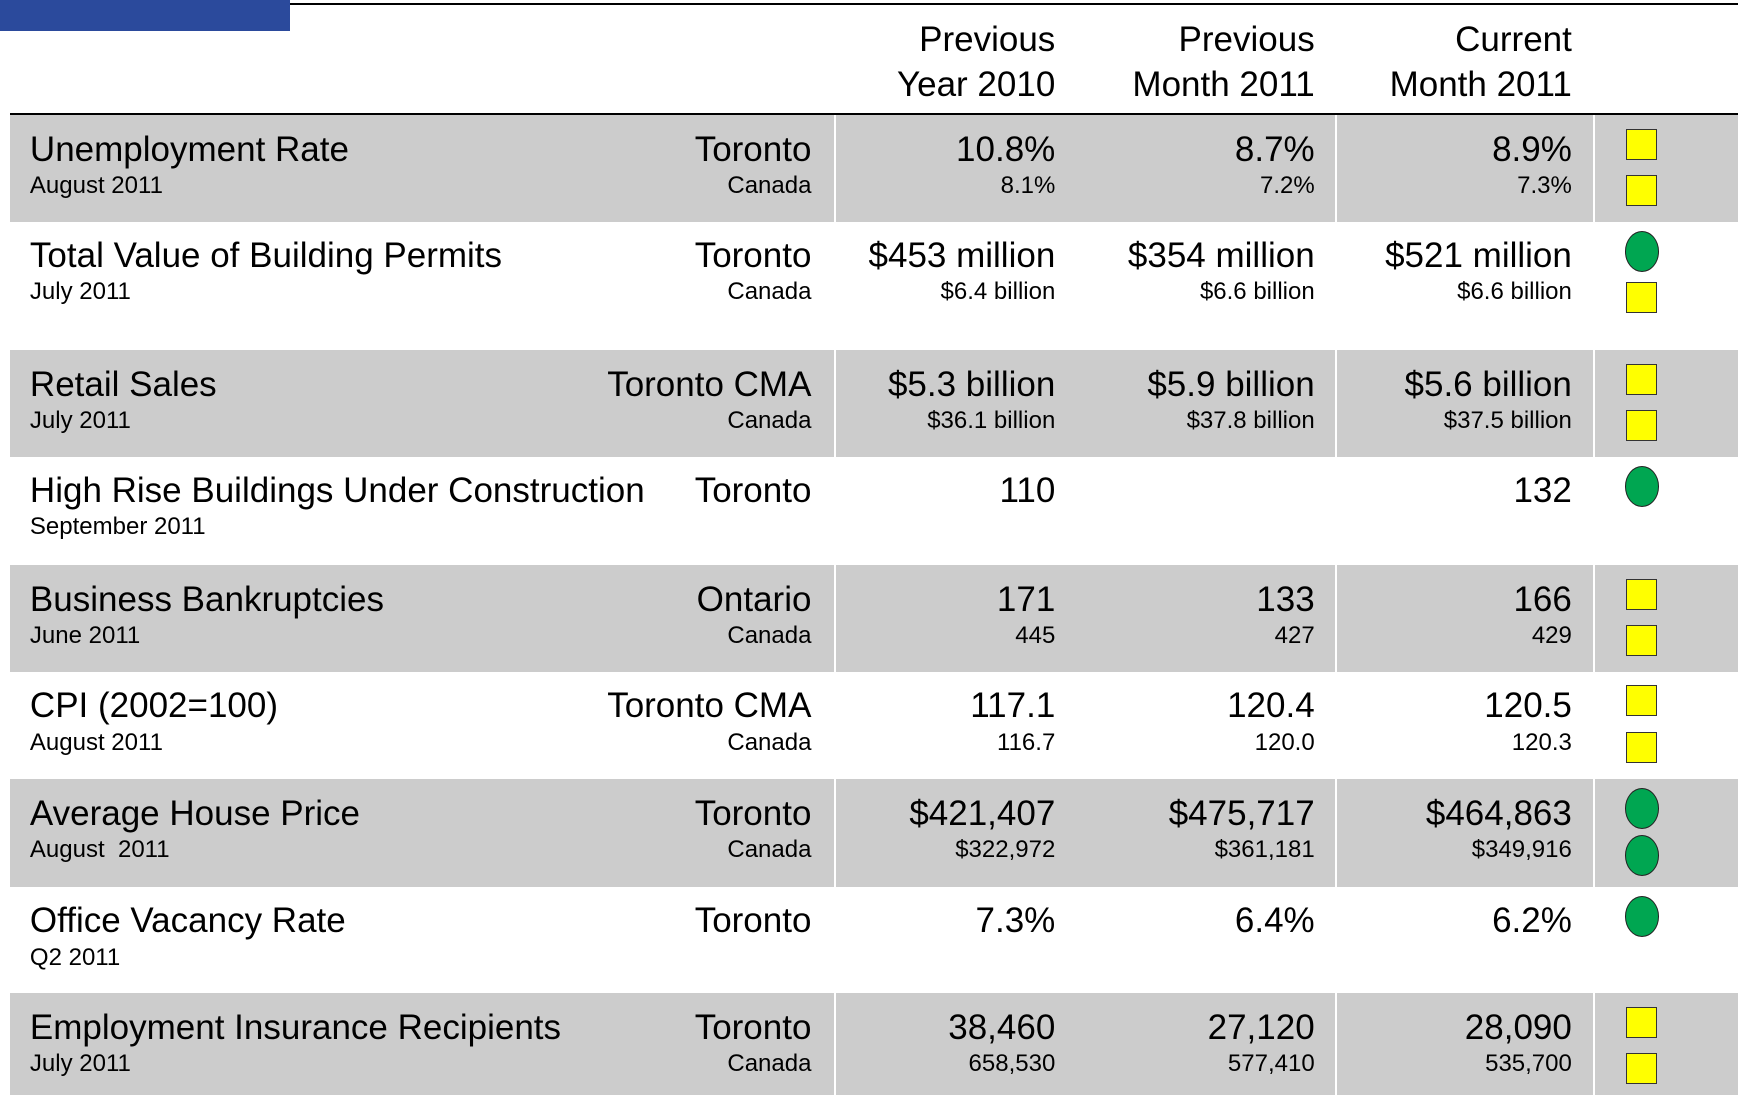 This screenshot has height=1095, width=1738. What do you see at coordinates (145, 15) in the screenshot?
I see `top-bar` at bounding box center [145, 15].